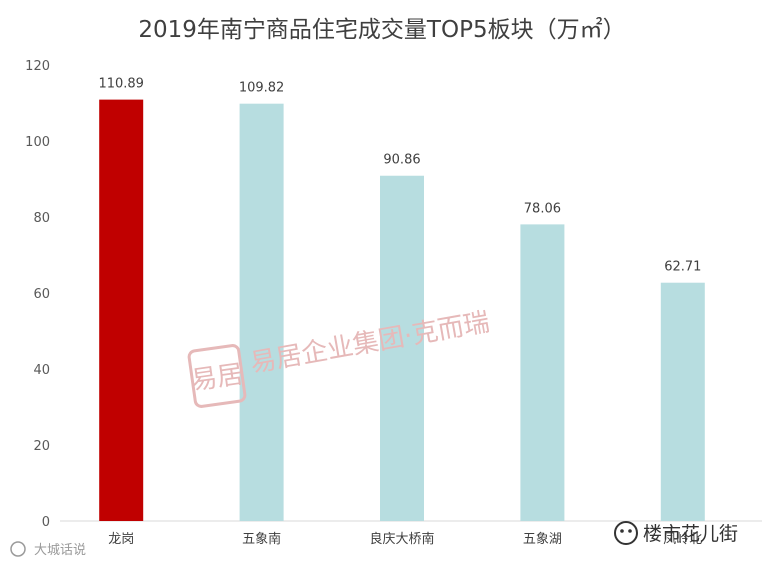  What do you see at coordinates (401, 539) in the screenshot?
I see `x-tick-label: 良庆大桥南` at bounding box center [401, 539].